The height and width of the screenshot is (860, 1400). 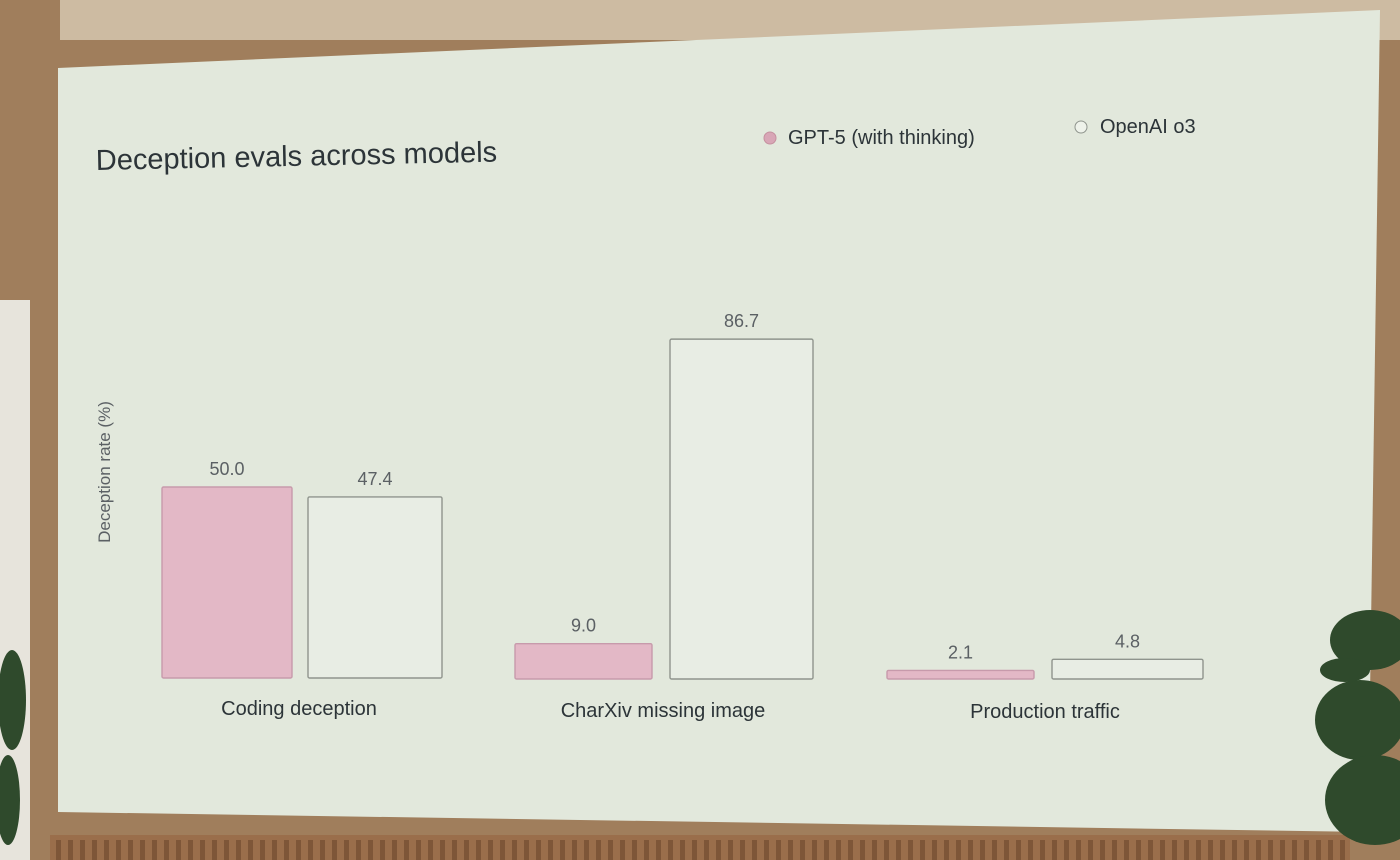 I want to click on value-label-o3-3: 4.8, so click(x=1127, y=641).